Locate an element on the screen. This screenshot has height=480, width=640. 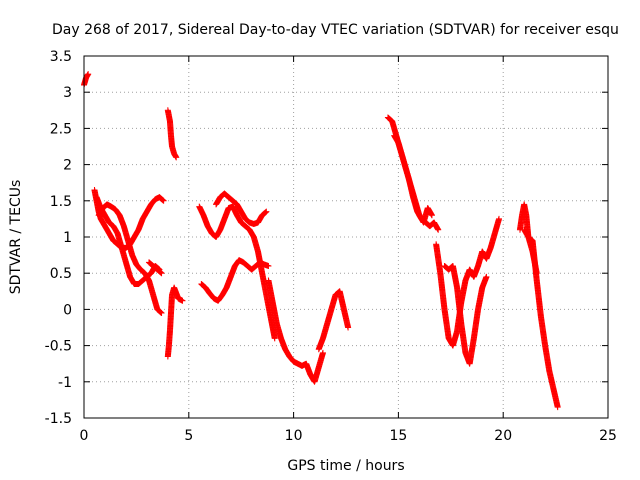
y-tick-label: -1.5 is located at coordinates (58, 419).